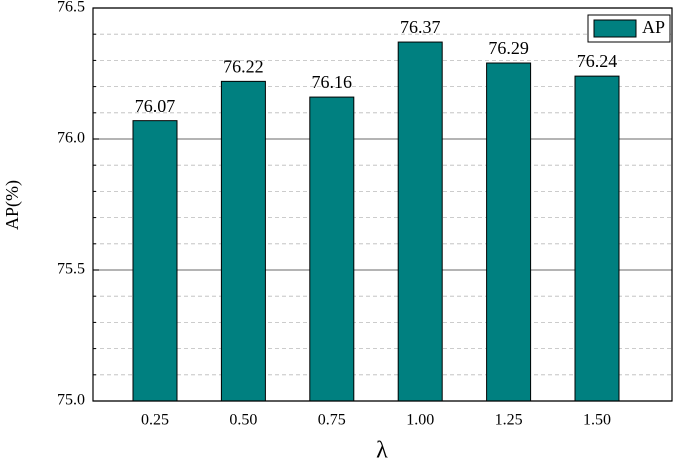 The height and width of the screenshot is (467, 685). I want to click on value-label: 76.22, so click(243, 66).